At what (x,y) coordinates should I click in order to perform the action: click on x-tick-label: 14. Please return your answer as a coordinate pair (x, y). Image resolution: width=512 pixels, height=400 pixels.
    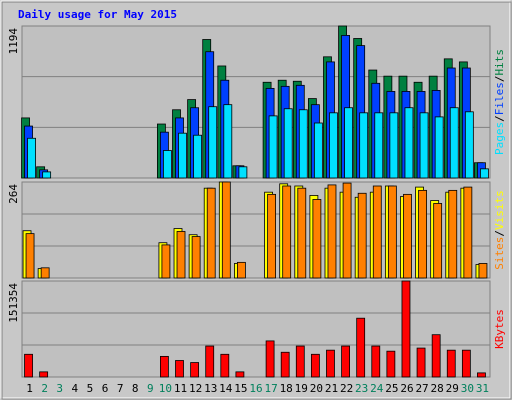
    Looking at the image, I should click on (226, 388).